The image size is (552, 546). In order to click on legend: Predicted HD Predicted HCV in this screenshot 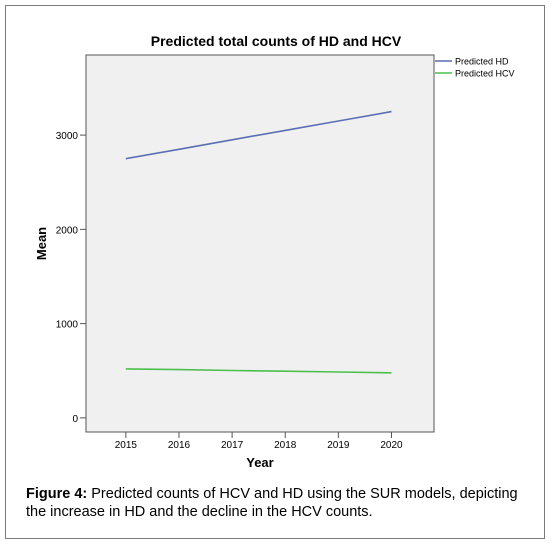, I will do `click(475, 68)`.